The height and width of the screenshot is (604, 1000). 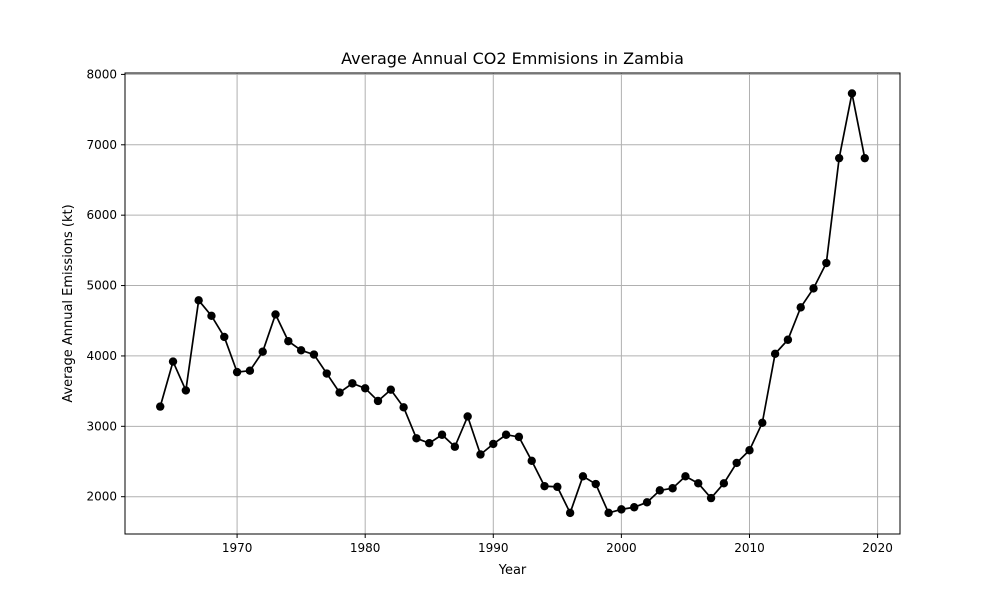 I want to click on y-tick-label: 3000, so click(x=101, y=426).